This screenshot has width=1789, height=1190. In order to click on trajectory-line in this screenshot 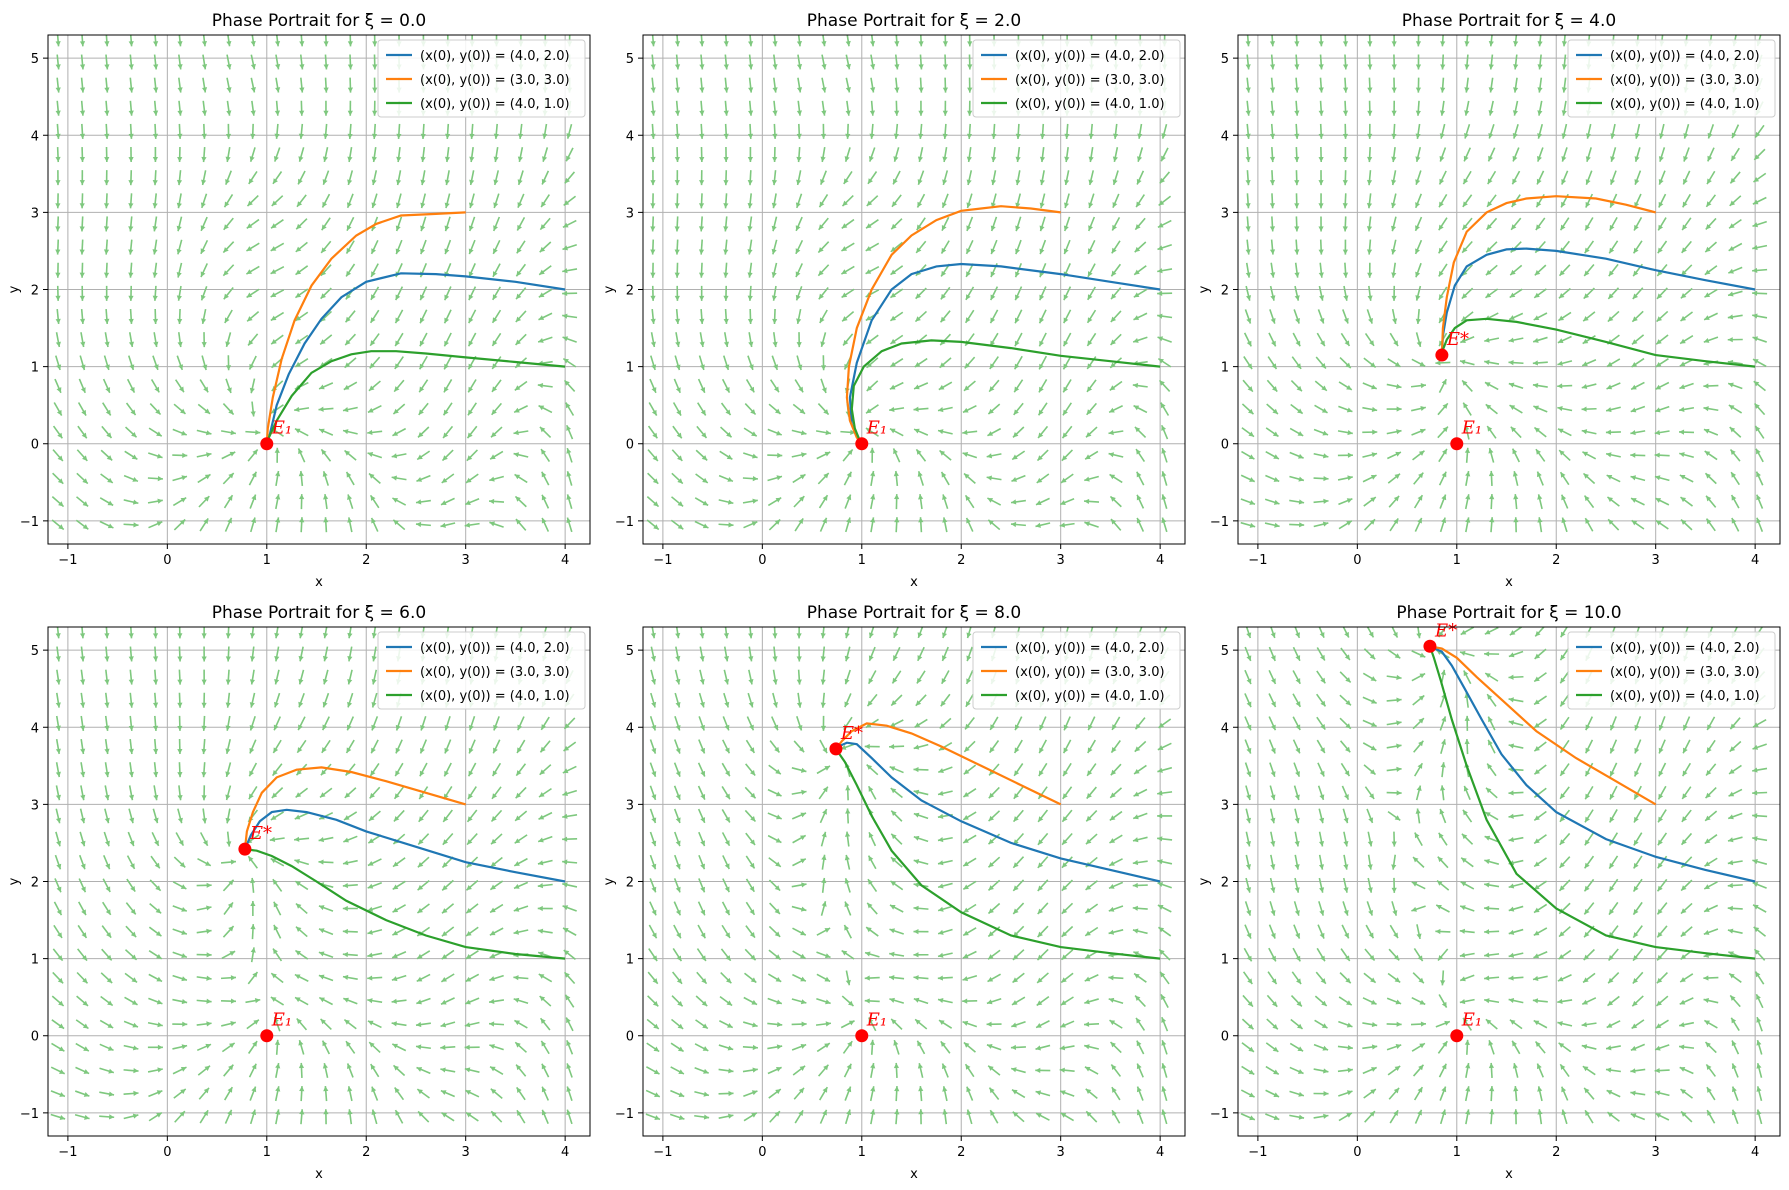, I will do `click(365, 327)`.